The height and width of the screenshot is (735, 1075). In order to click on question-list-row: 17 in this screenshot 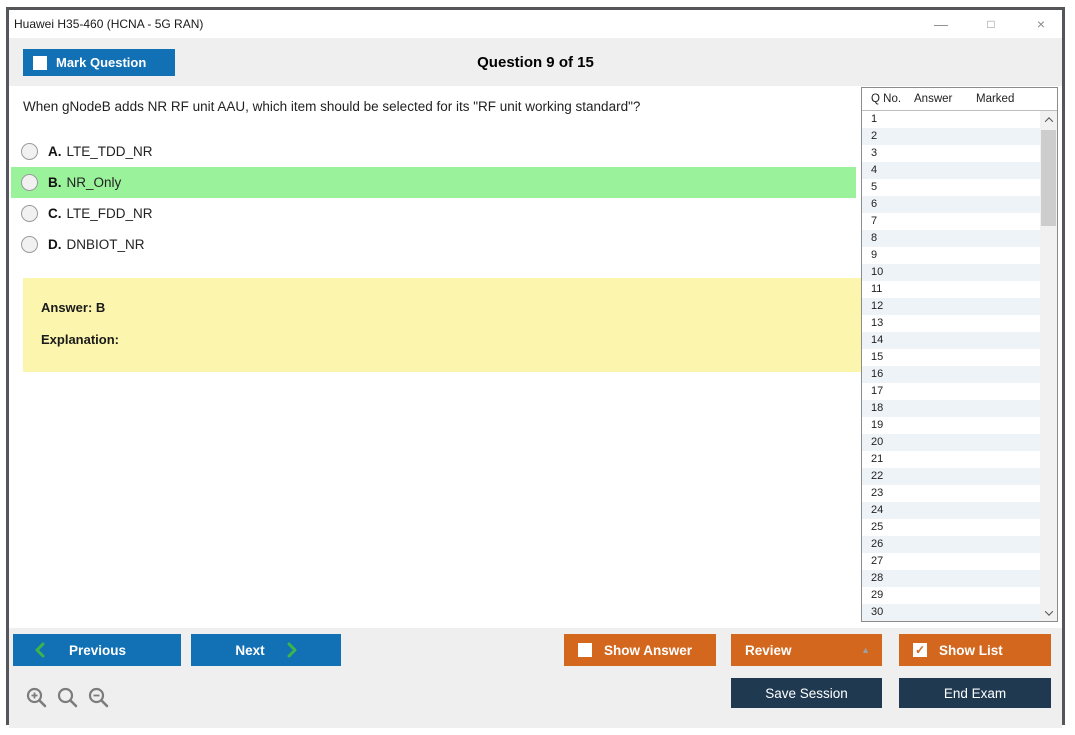, I will do `click(877, 391)`.